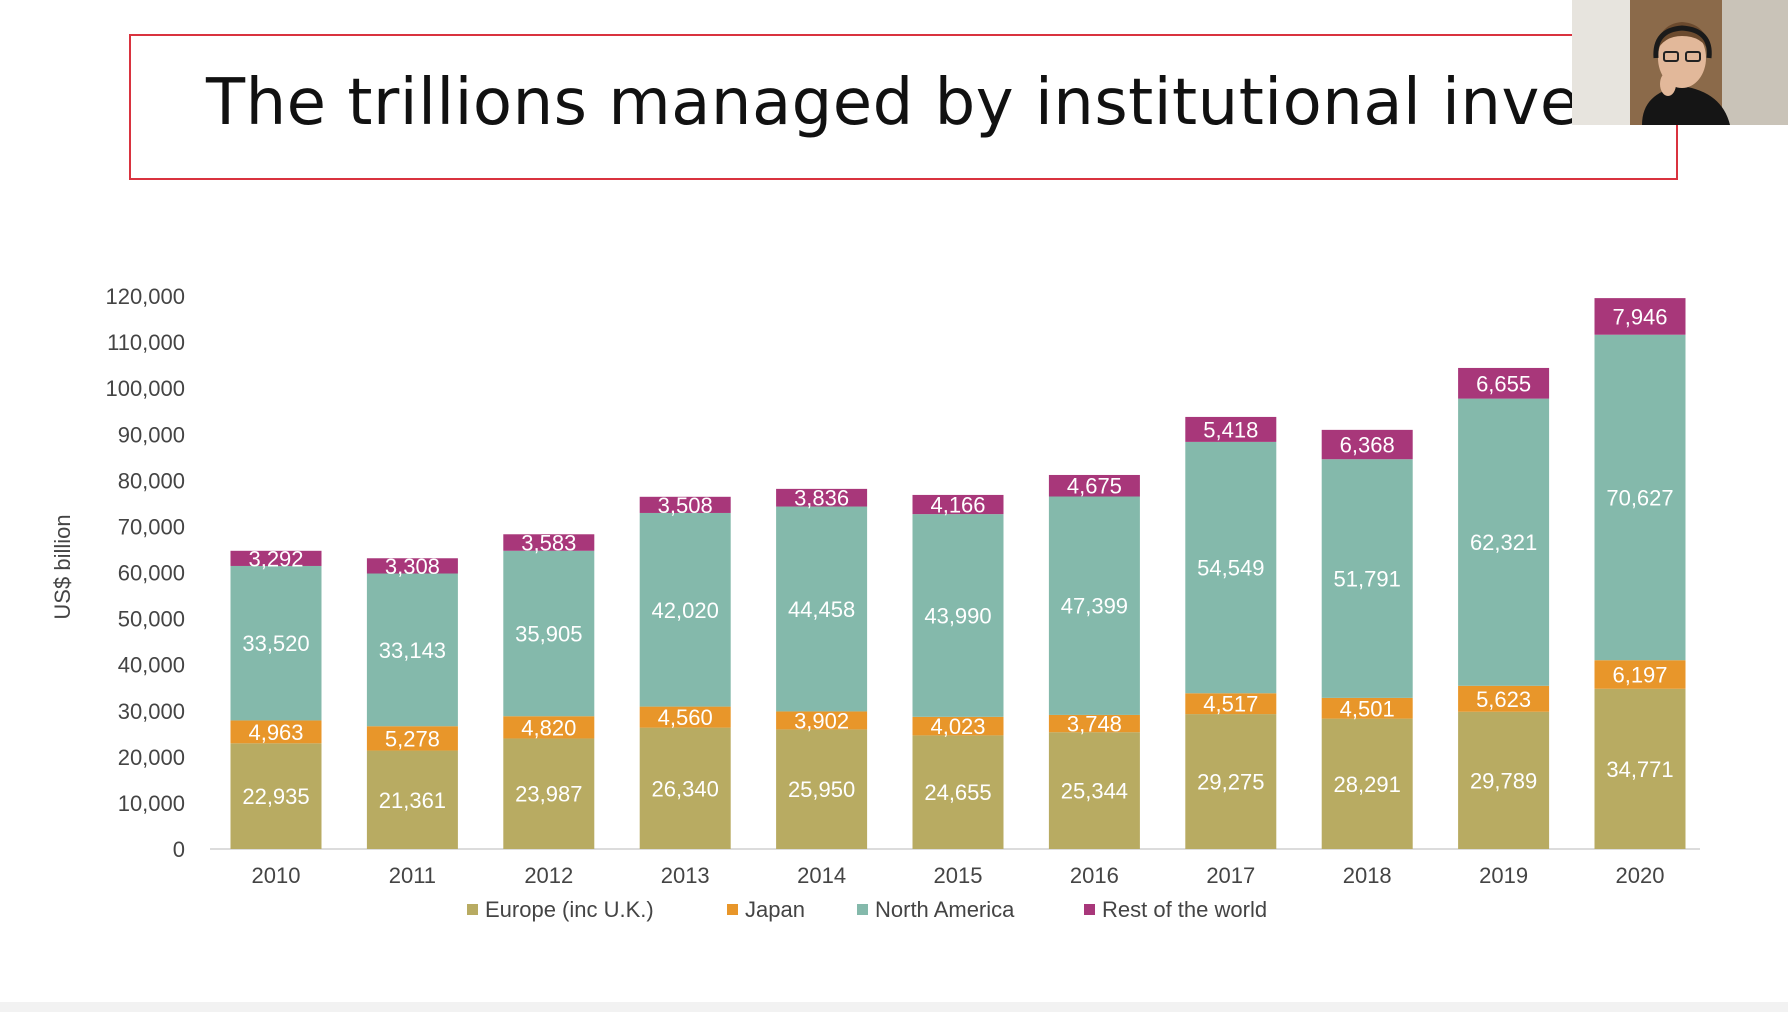 This screenshot has width=1788, height=1012. What do you see at coordinates (276, 875) in the screenshot?
I see `x-tick-label: 2010` at bounding box center [276, 875].